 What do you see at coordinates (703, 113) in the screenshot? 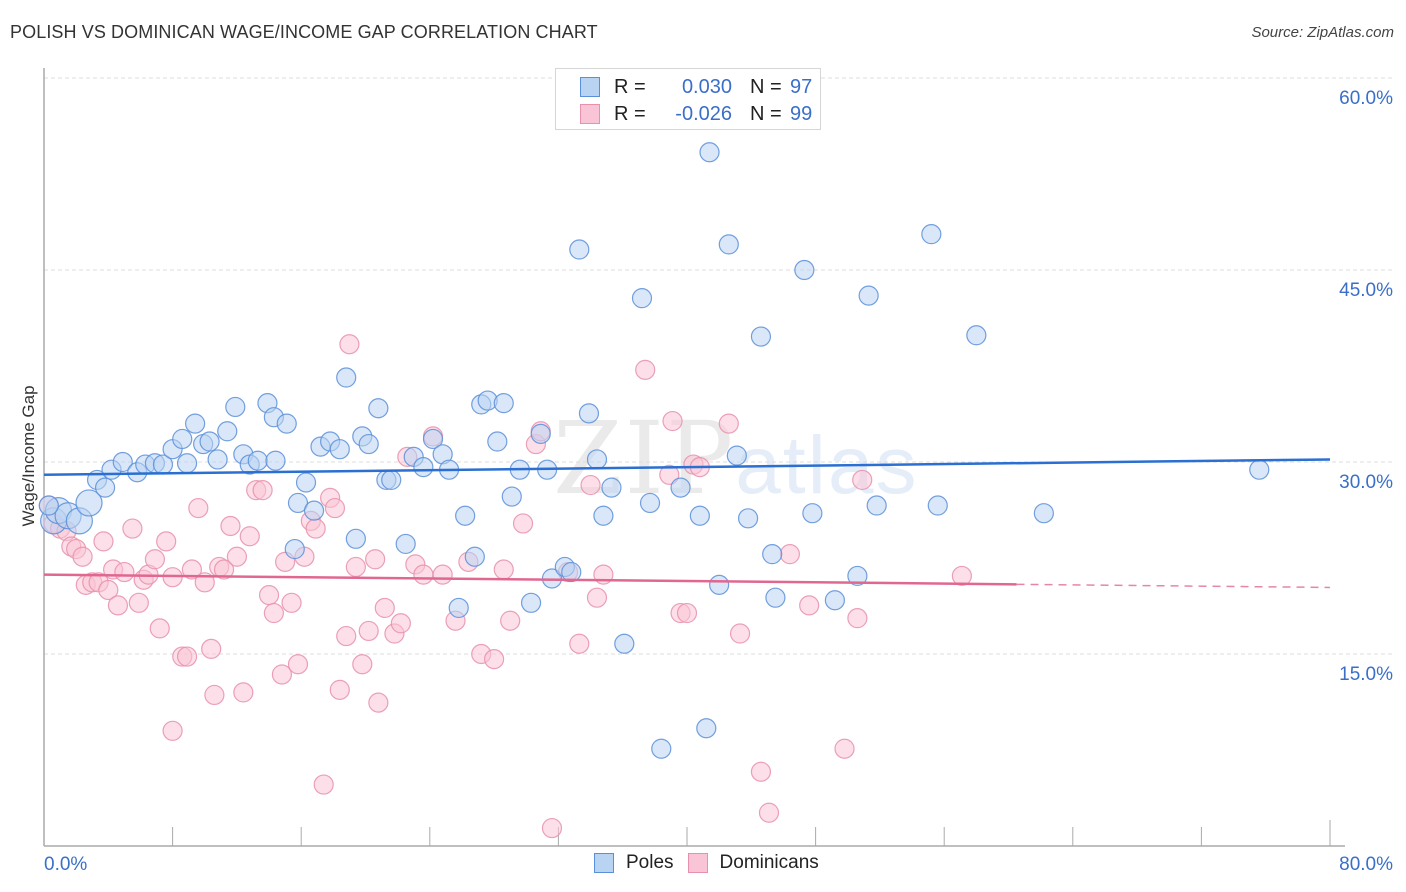
I see `r-value: -0.026` at bounding box center [703, 113].